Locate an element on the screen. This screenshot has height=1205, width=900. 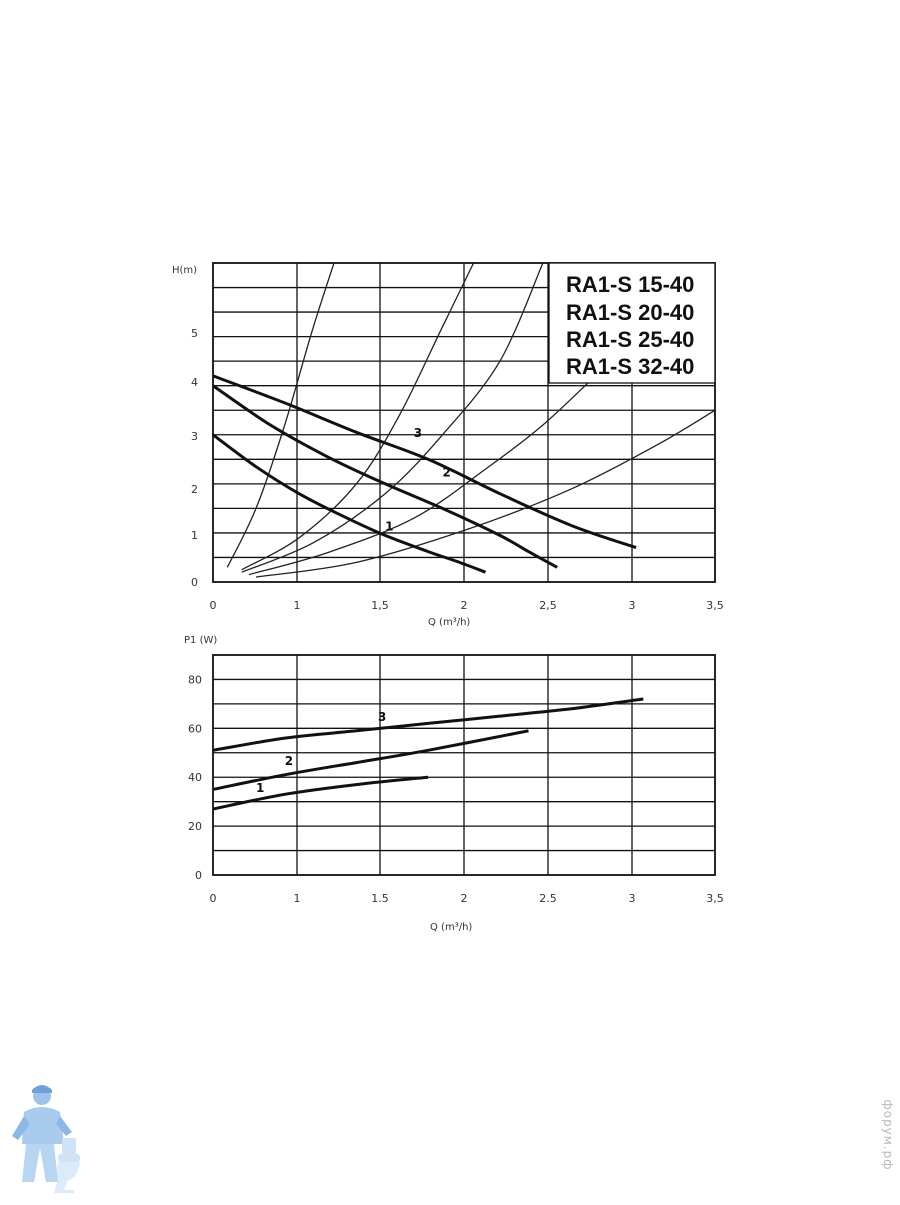
head-y-axis-label: H(m) is located at coordinates (184, 270).